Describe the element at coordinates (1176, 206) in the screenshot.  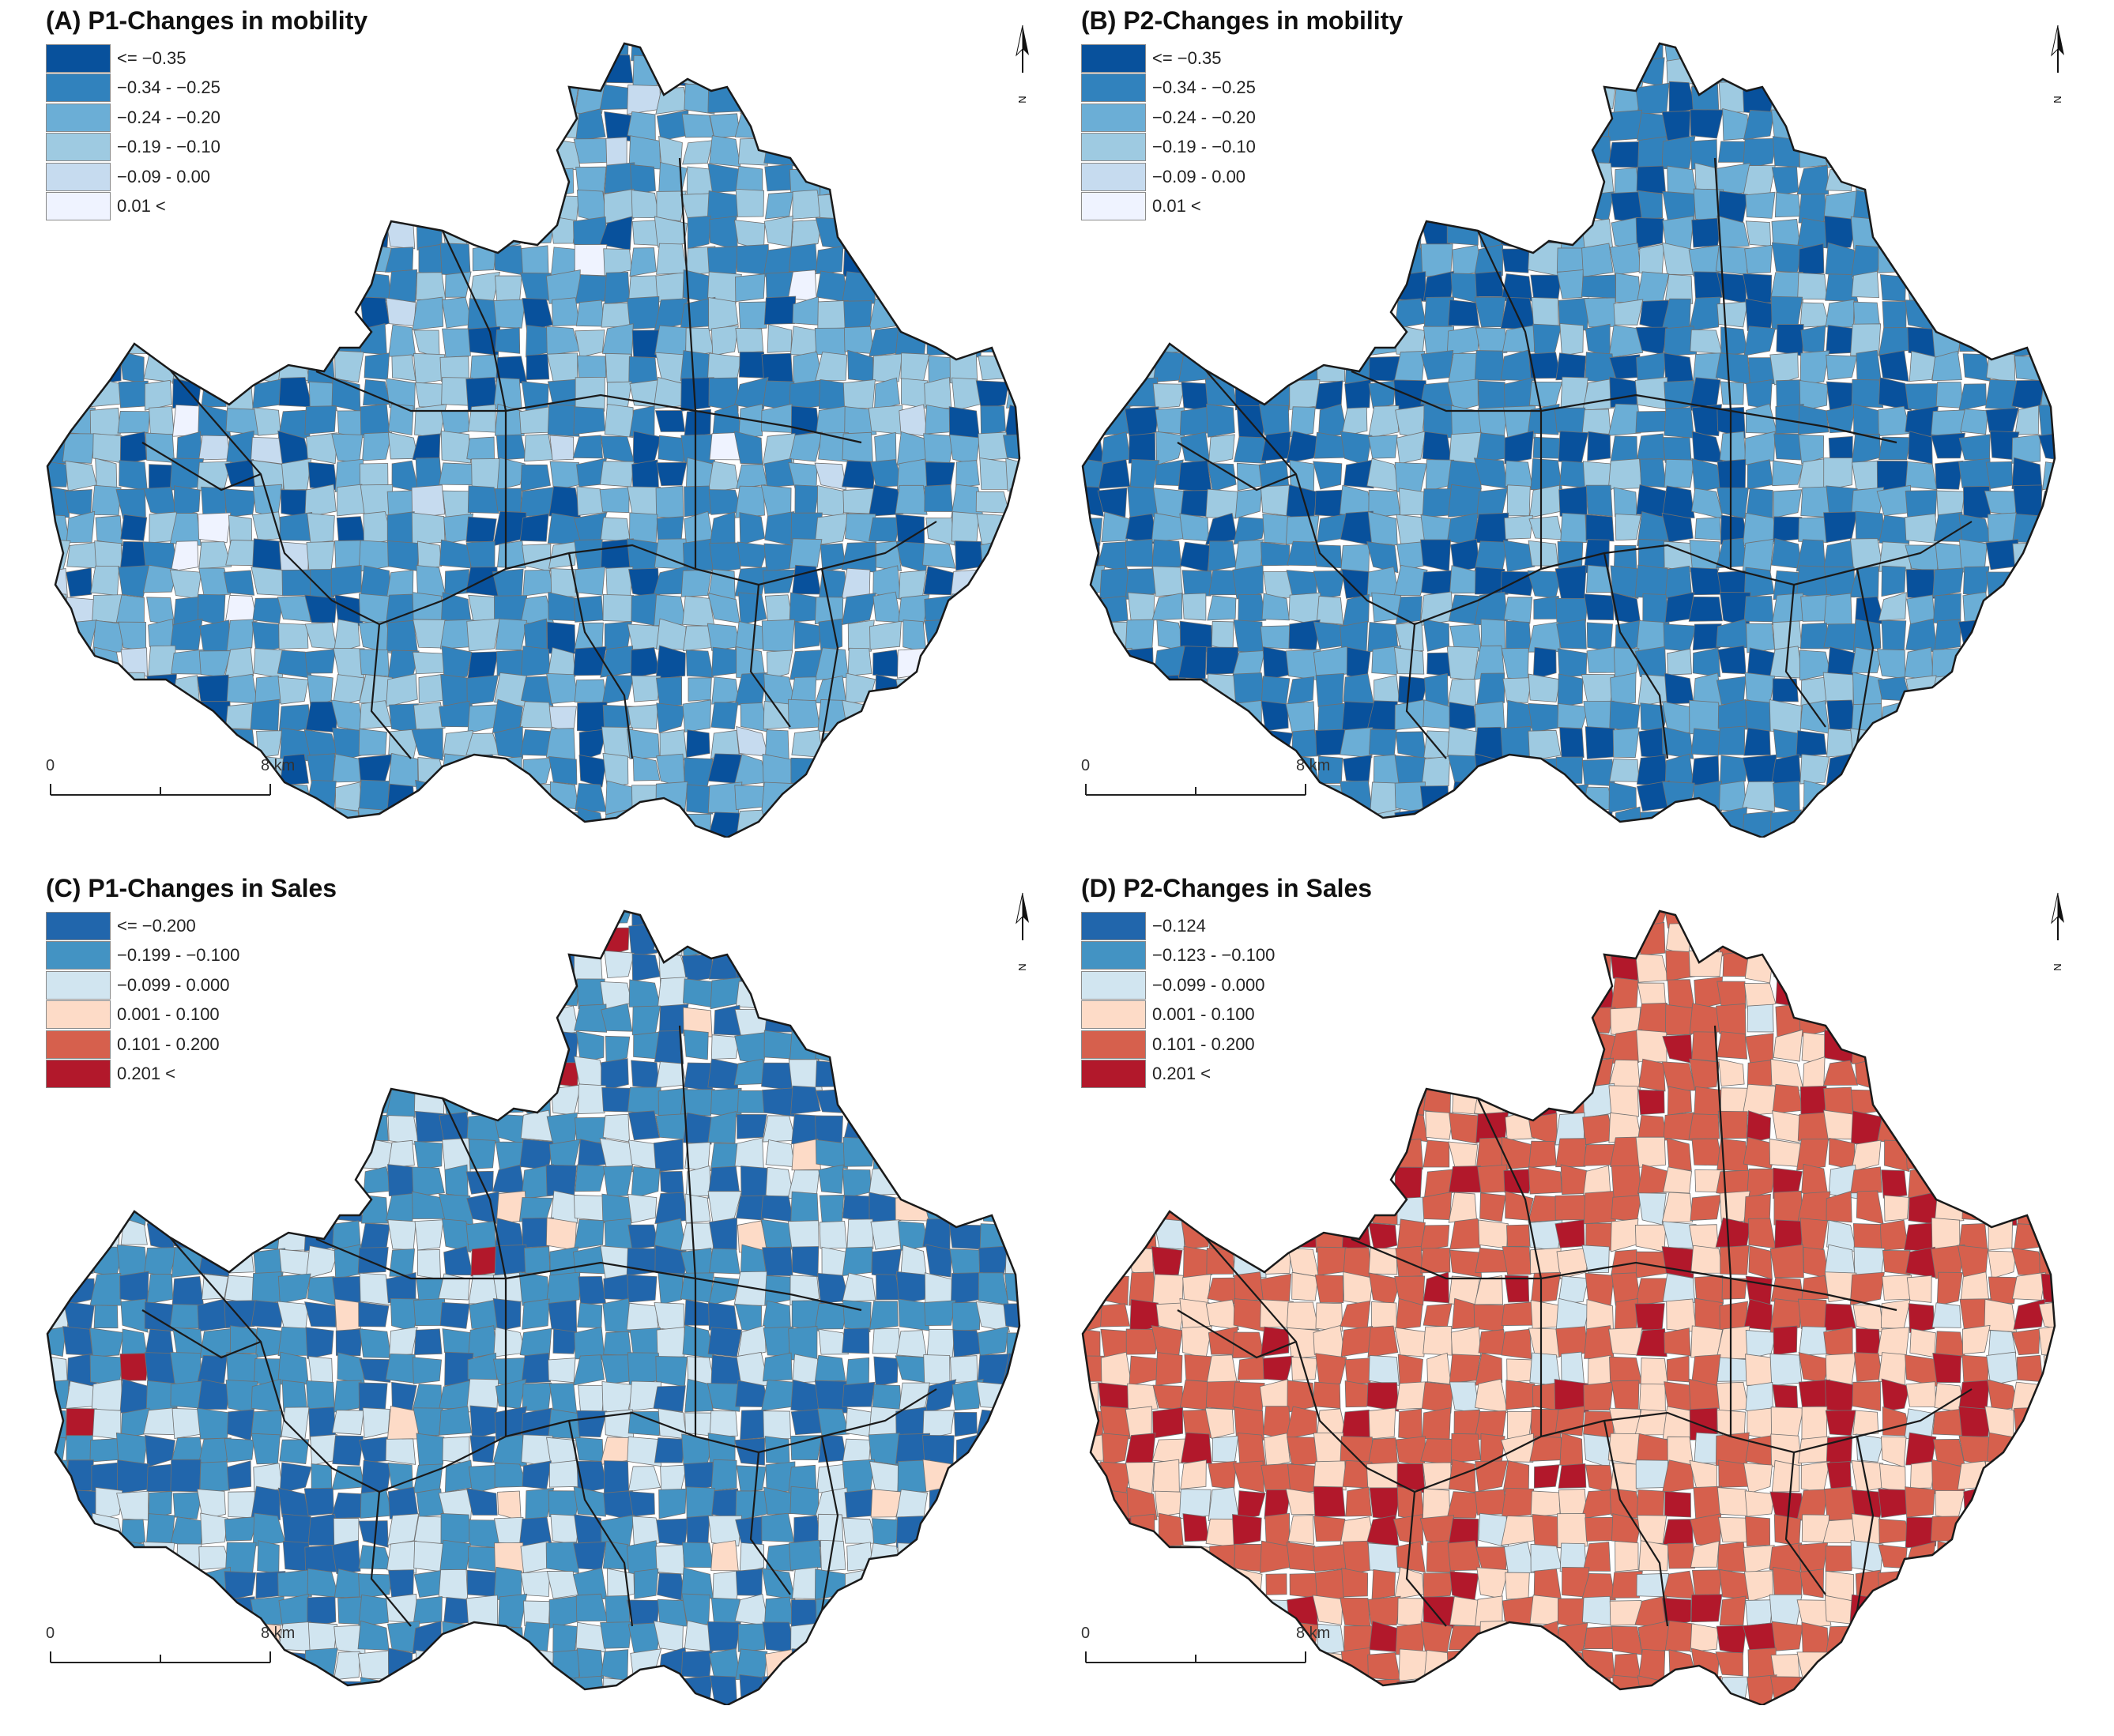
I see `legend-label: 0.01 <` at that location.